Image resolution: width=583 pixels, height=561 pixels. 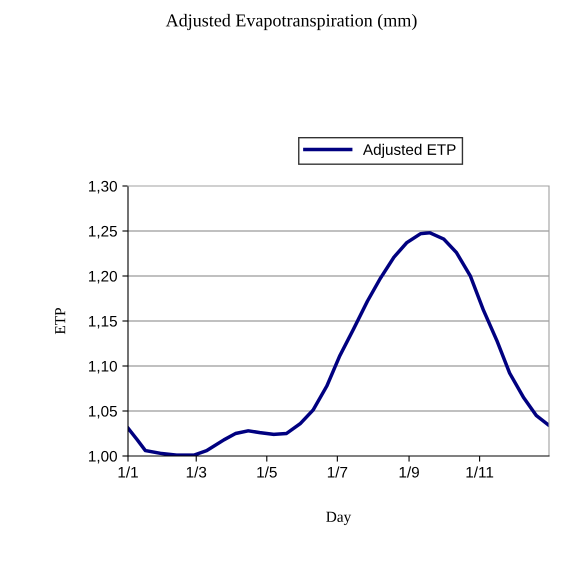 What do you see at coordinates (103, 232) in the screenshot?
I see `y-tick-label: 1,25` at bounding box center [103, 232].